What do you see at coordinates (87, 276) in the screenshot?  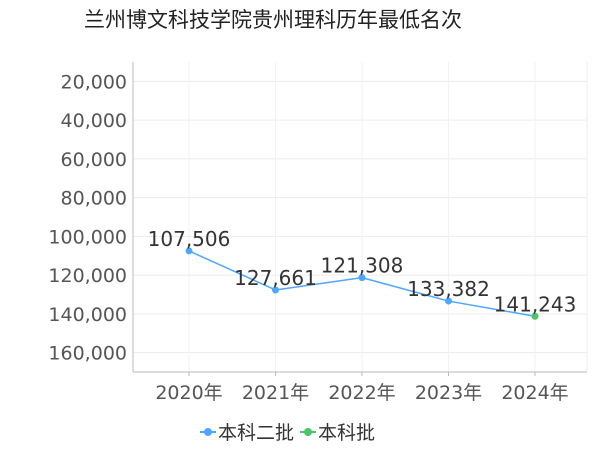 I see `y-tick-label: 120,000` at bounding box center [87, 276].